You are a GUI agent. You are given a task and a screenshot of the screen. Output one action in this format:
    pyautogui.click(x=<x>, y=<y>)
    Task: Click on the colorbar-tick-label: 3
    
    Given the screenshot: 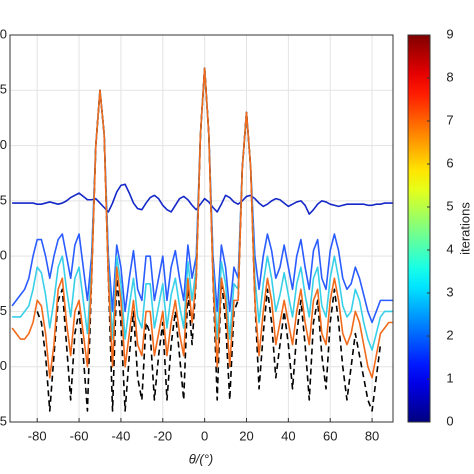 What is the action you would take?
    pyautogui.click(x=449, y=291)
    